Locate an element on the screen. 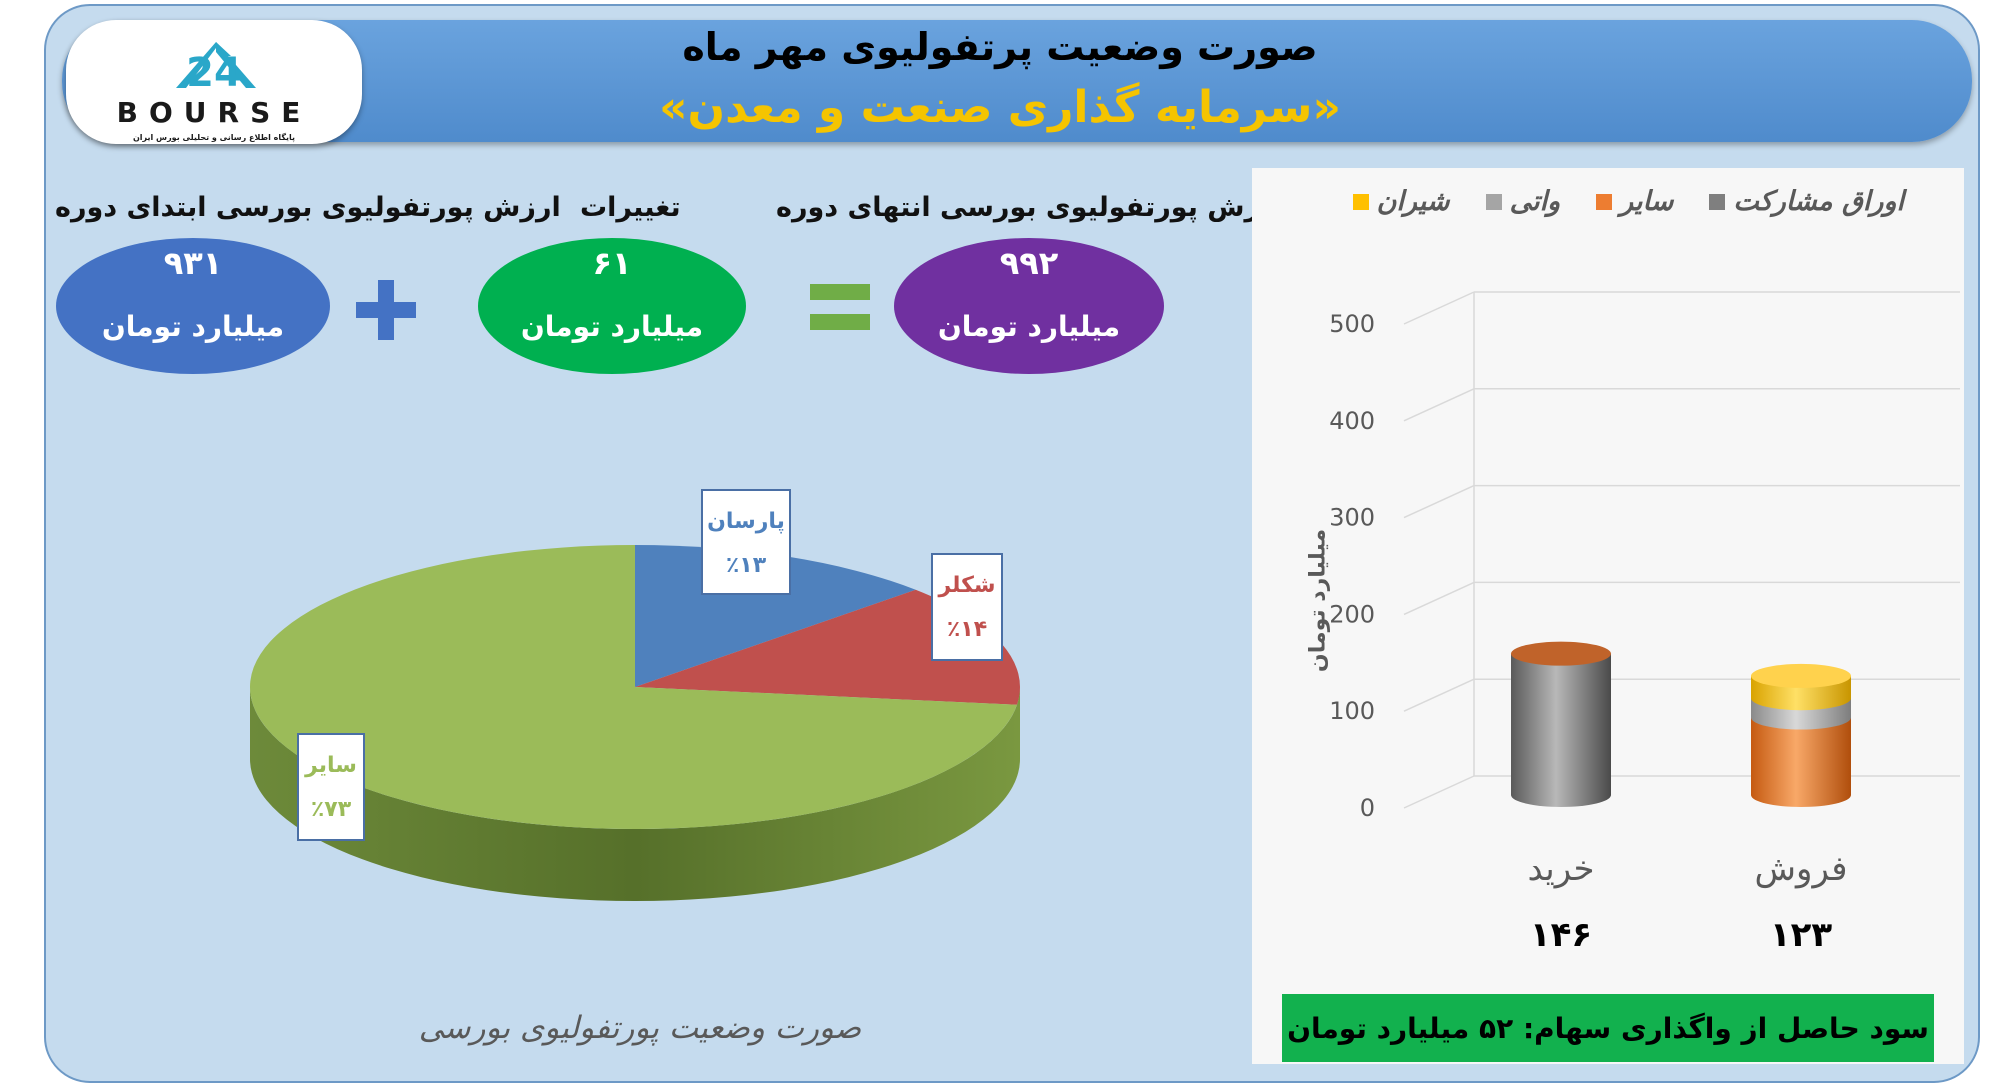 This screenshot has width=2000, height=1085. change-unit: میلیارد تومان is located at coordinates (612, 326).